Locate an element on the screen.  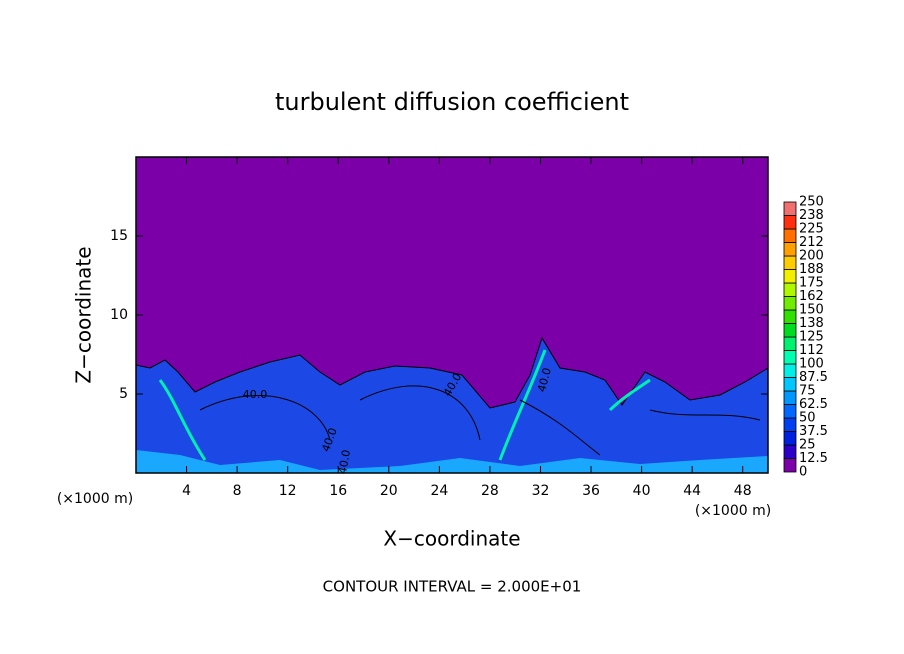
chart-title: turbulent diffusion coefficient is located at coordinates (452, 102).